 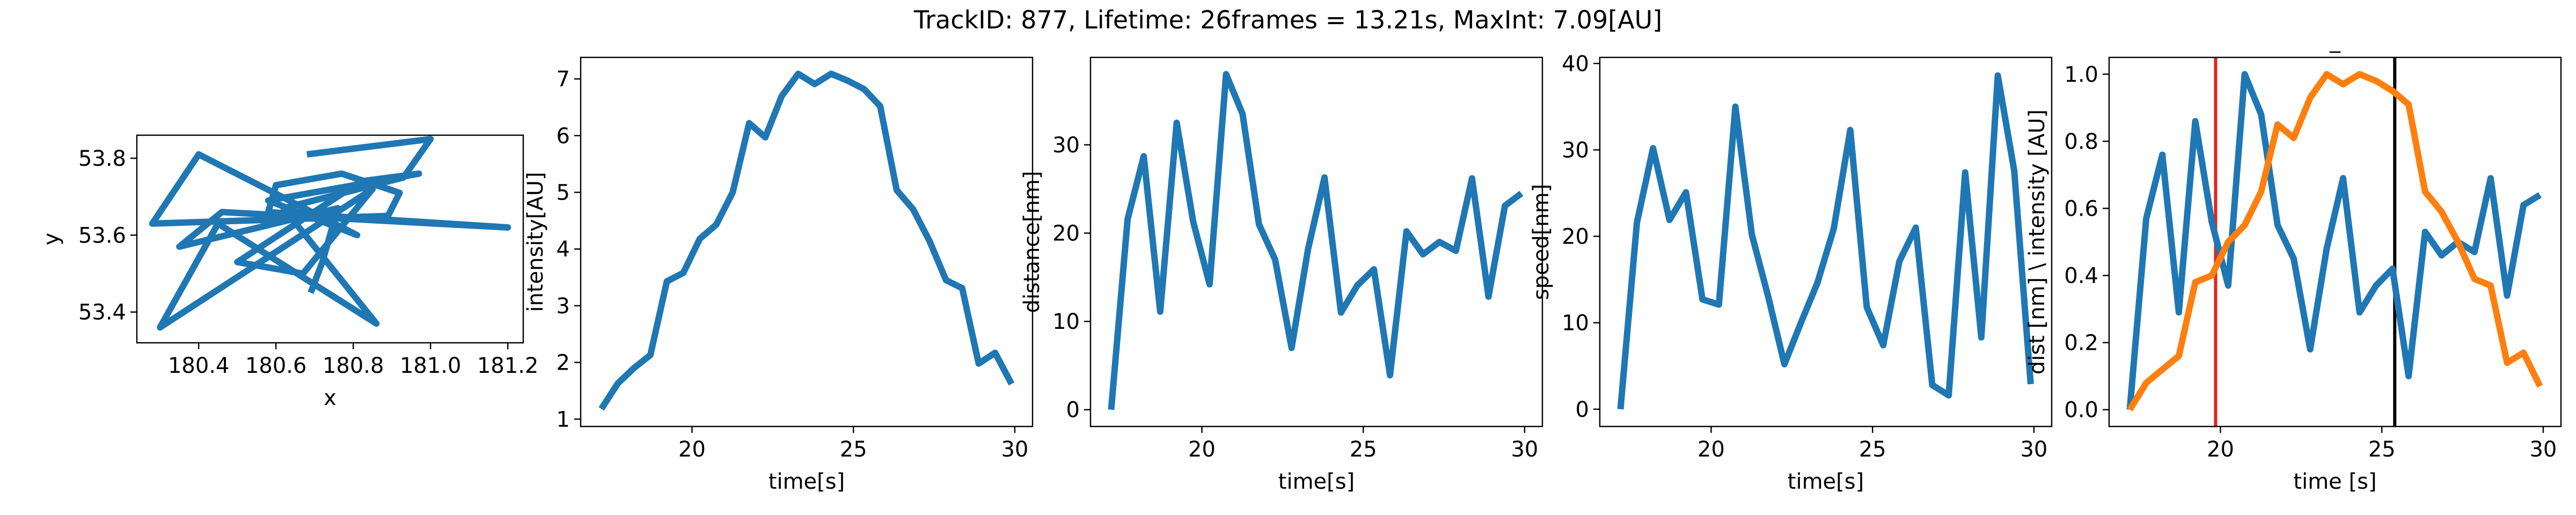 What do you see at coordinates (563, 137) in the screenshot?
I see `y-tick-label: 6` at bounding box center [563, 137].